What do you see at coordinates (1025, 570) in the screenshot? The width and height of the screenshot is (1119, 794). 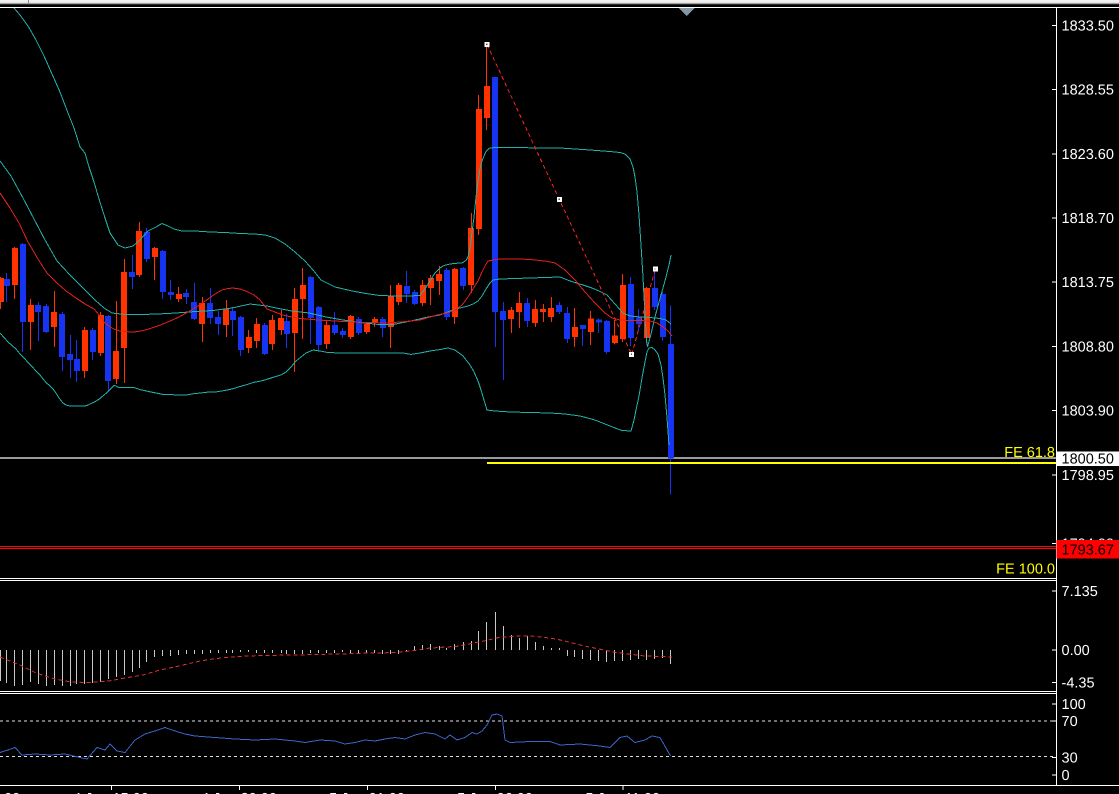 I see `svg-text: FE 100.0` at bounding box center [1025, 570].